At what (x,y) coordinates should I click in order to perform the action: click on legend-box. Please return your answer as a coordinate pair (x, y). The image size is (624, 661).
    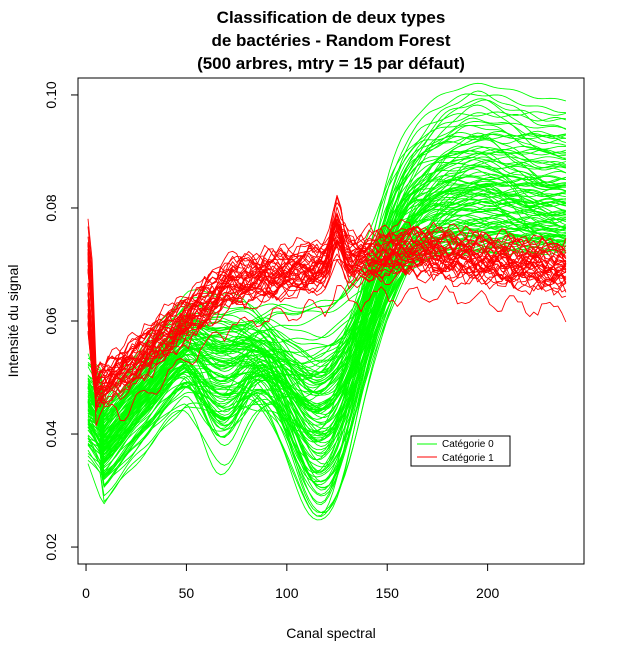
    Looking at the image, I should click on (460, 451).